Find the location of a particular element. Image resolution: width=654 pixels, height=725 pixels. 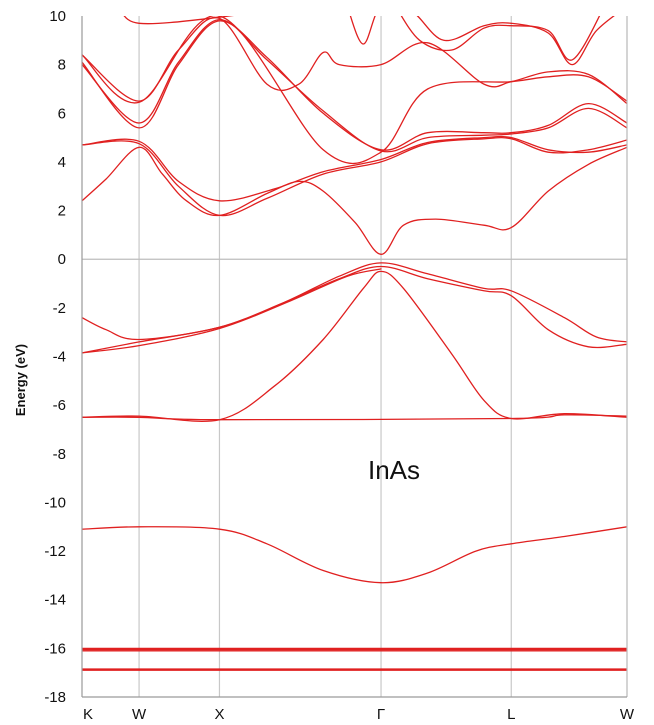

y-tick-label: -10 is located at coordinates (55, 502).